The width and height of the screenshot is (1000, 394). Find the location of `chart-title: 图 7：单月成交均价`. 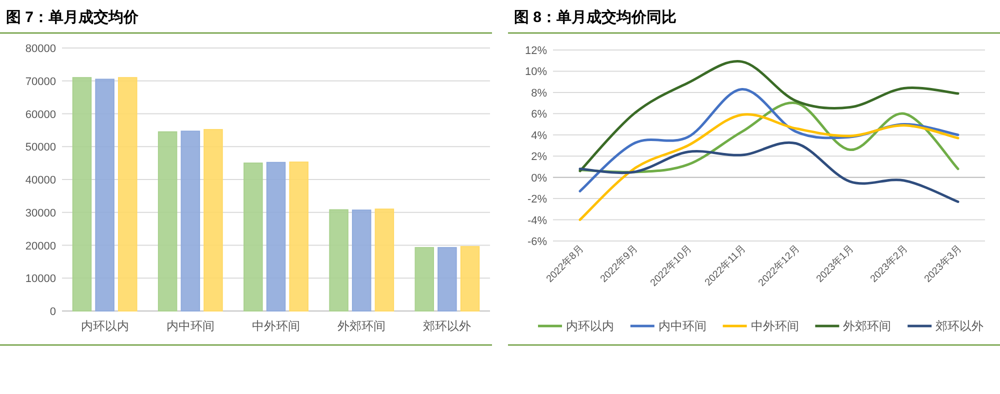

chart-title: 图 7：单月成交均价 is located at coordinates (73, 17).